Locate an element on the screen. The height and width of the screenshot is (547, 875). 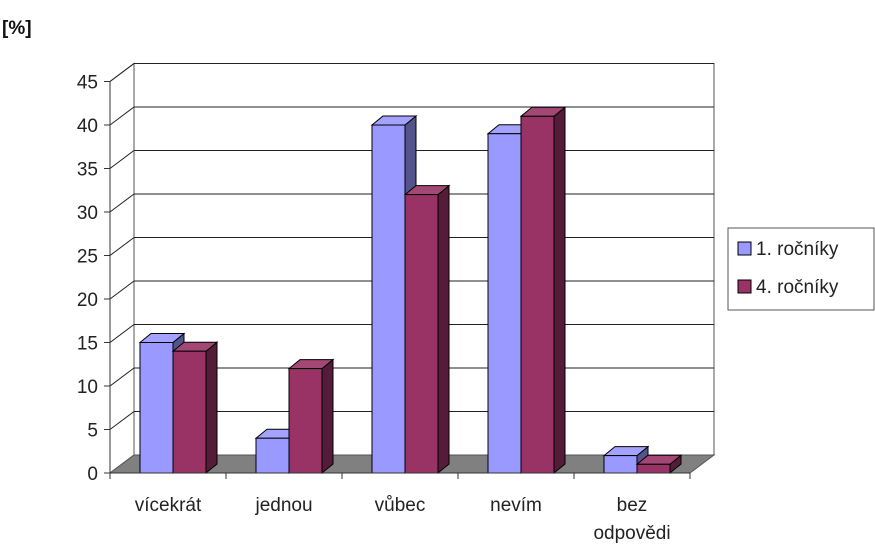
x-tick-label: vůbec is located at coordinates (400, 505).